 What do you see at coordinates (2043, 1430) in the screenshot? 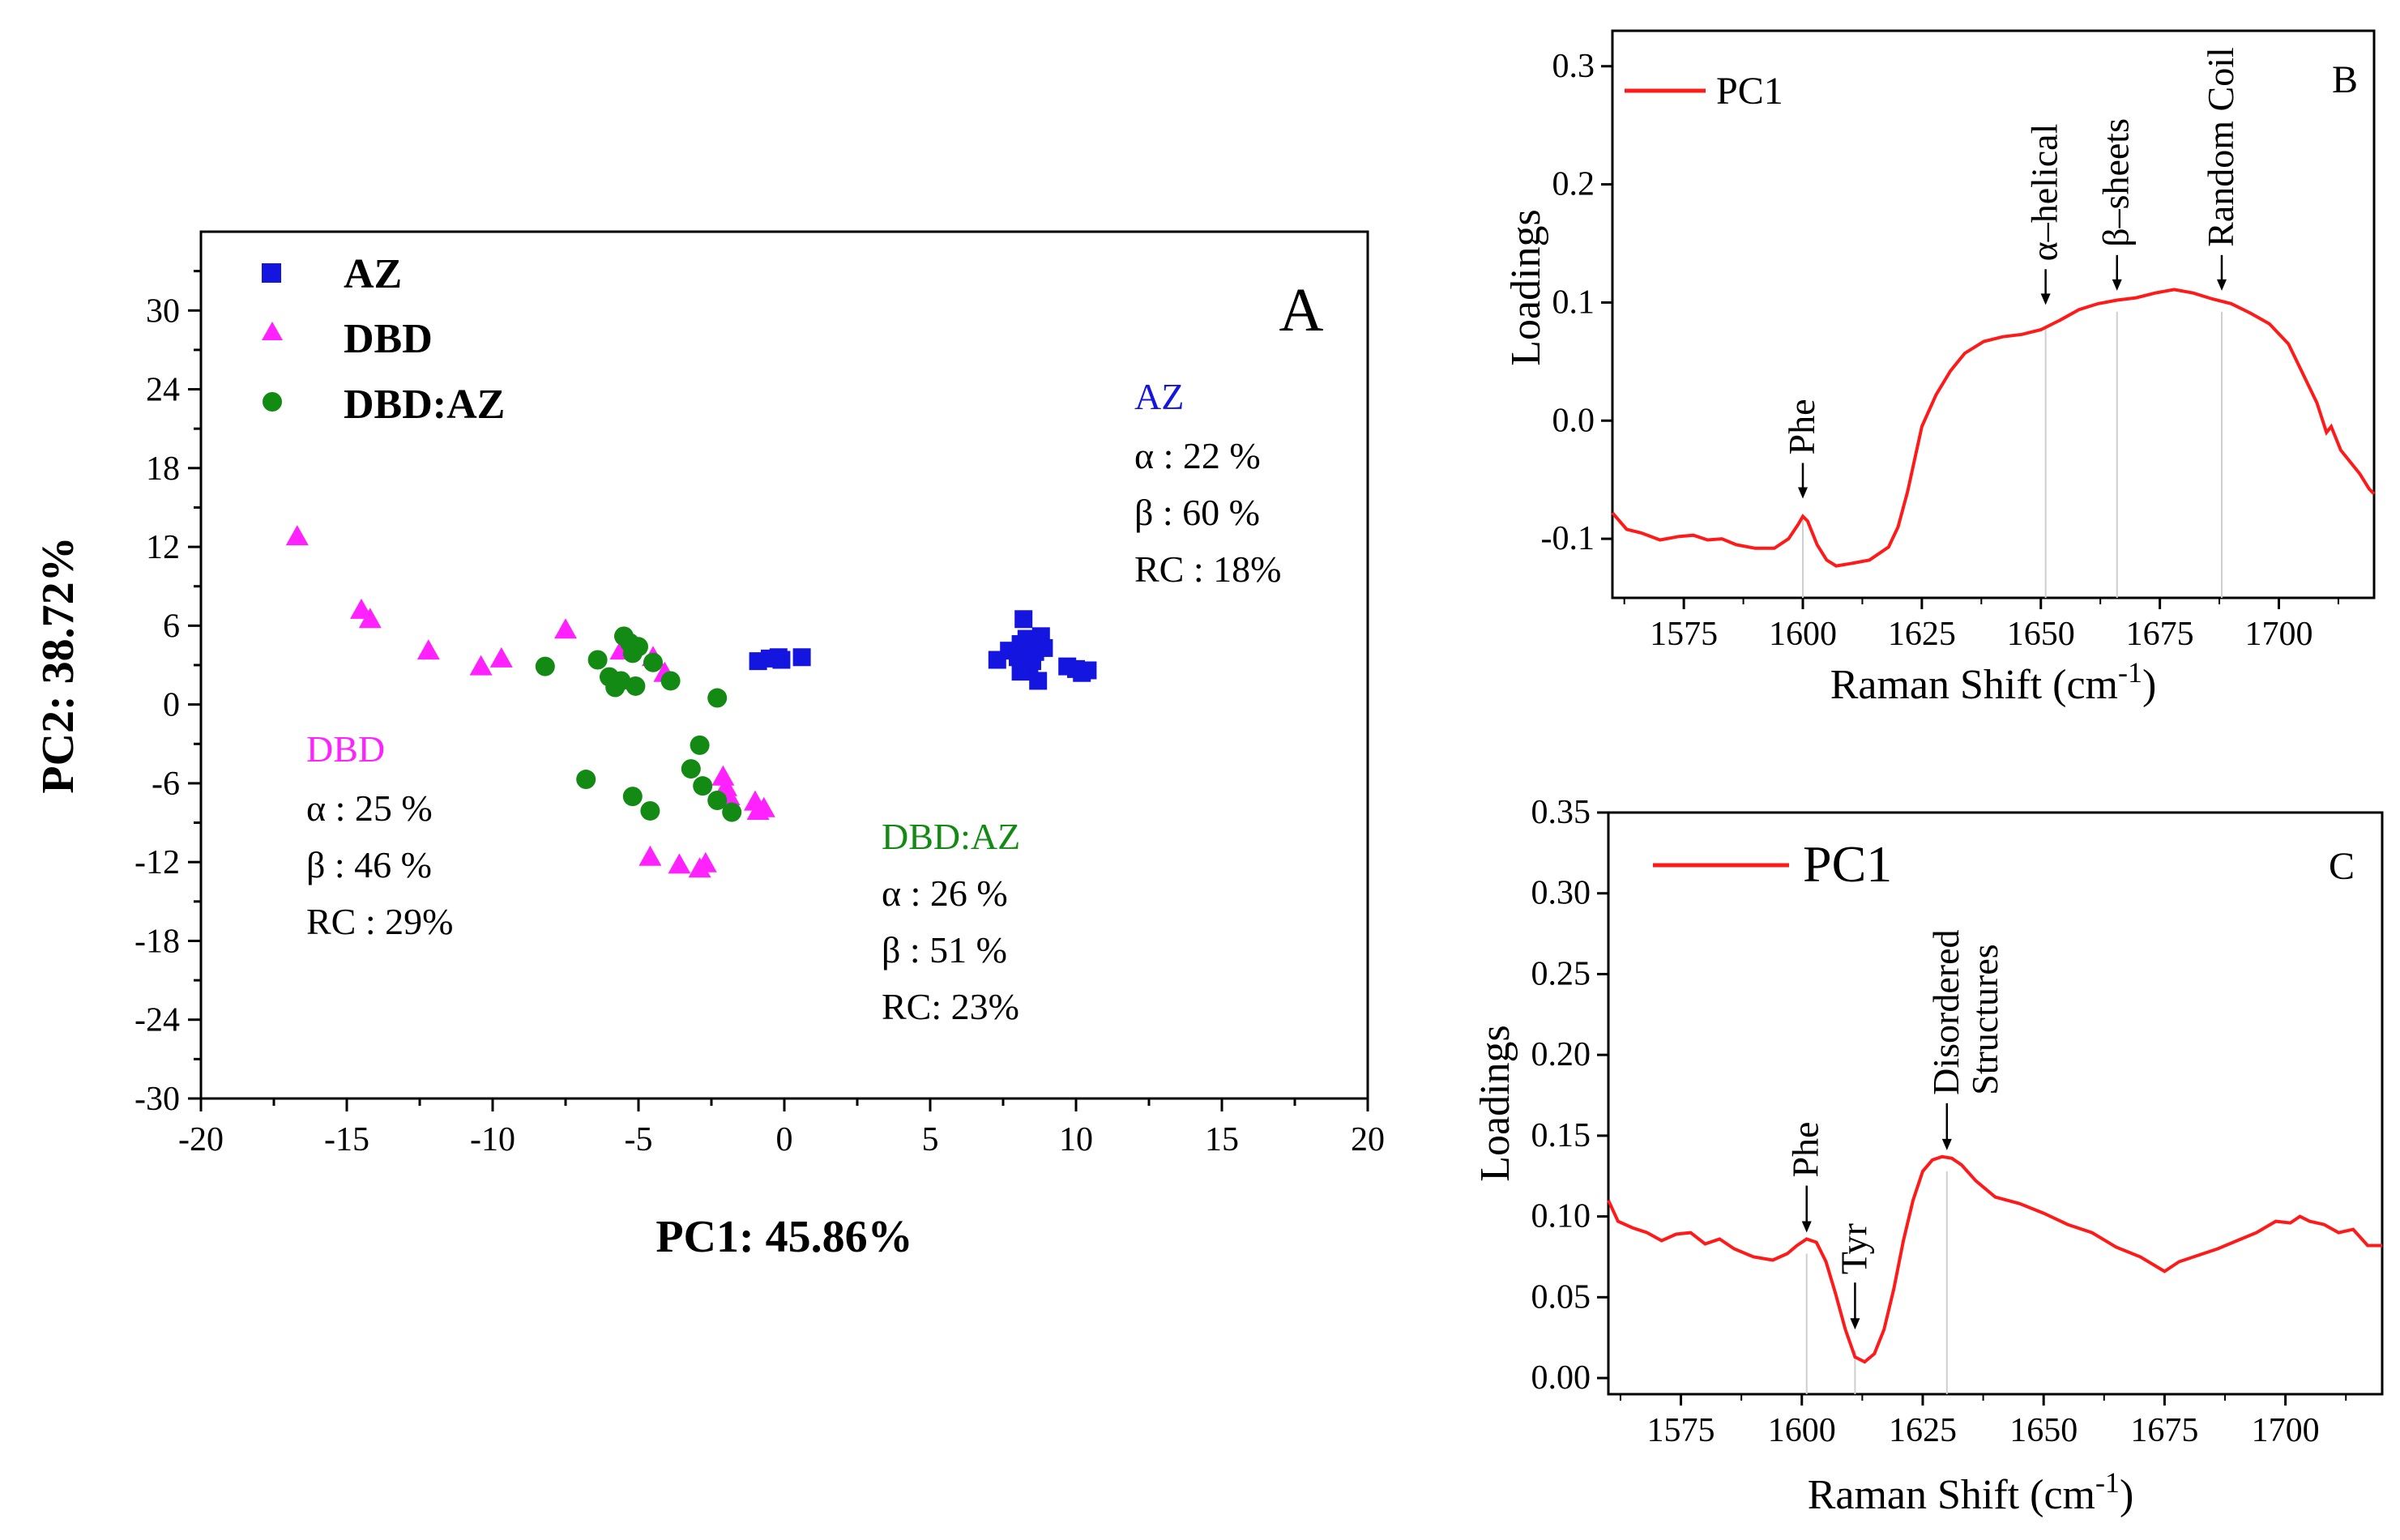
I see `x-tick-label: 1650` at bounding box center [2043, 1430].